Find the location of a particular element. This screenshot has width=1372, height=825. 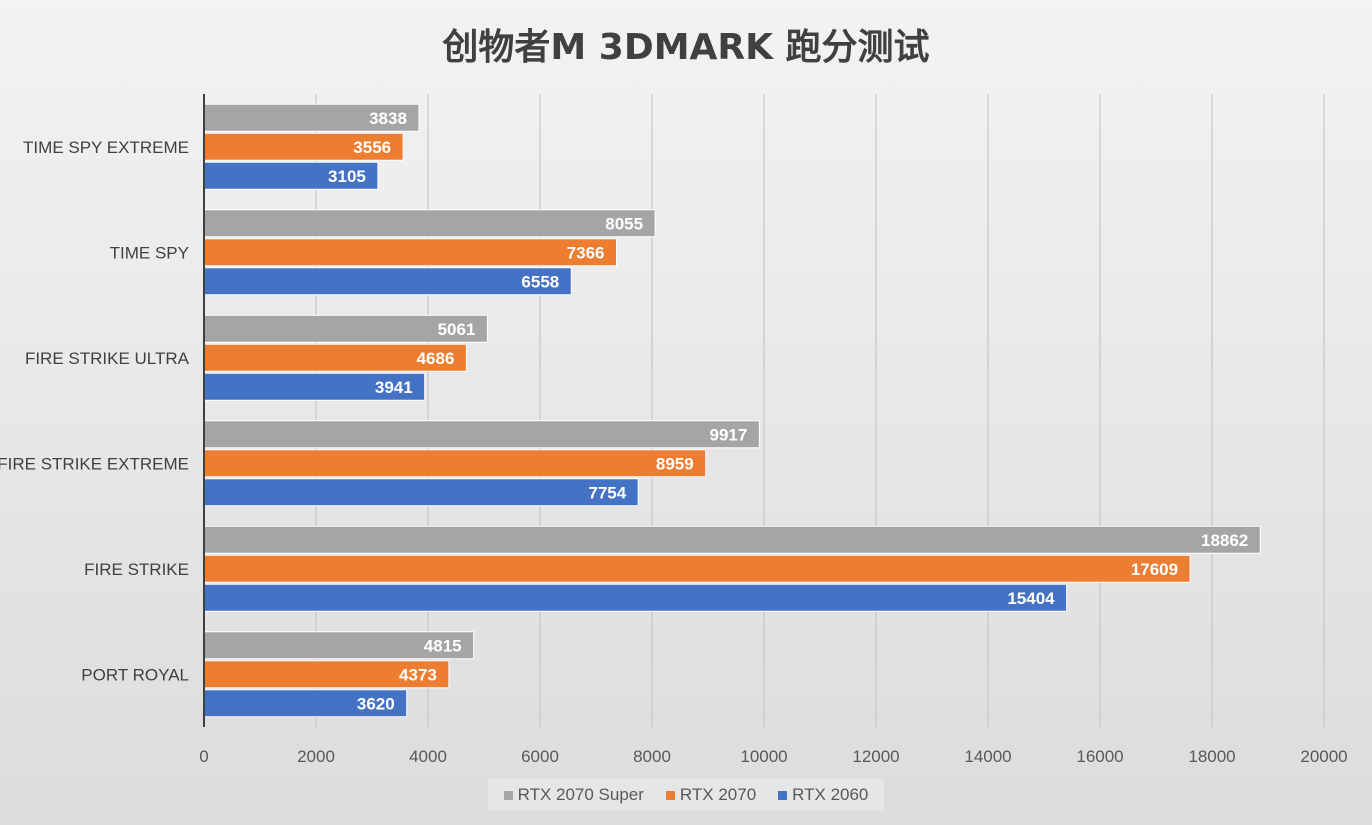

category-label: TIME SPY is located at coordinates (149, 252).